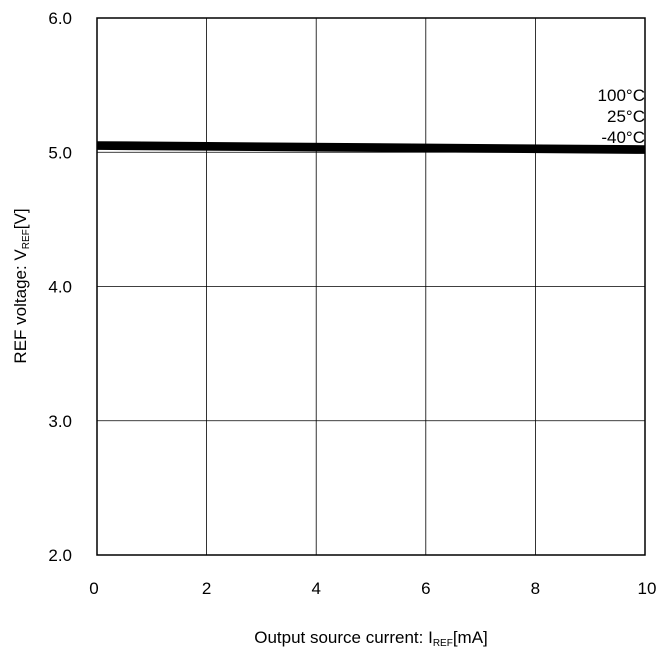 The width and height of the screenshot is (656, 652). Describe the element at coordinates (93, 588) in the screenshot. I see `x-tick-label-0: 0` at that location.